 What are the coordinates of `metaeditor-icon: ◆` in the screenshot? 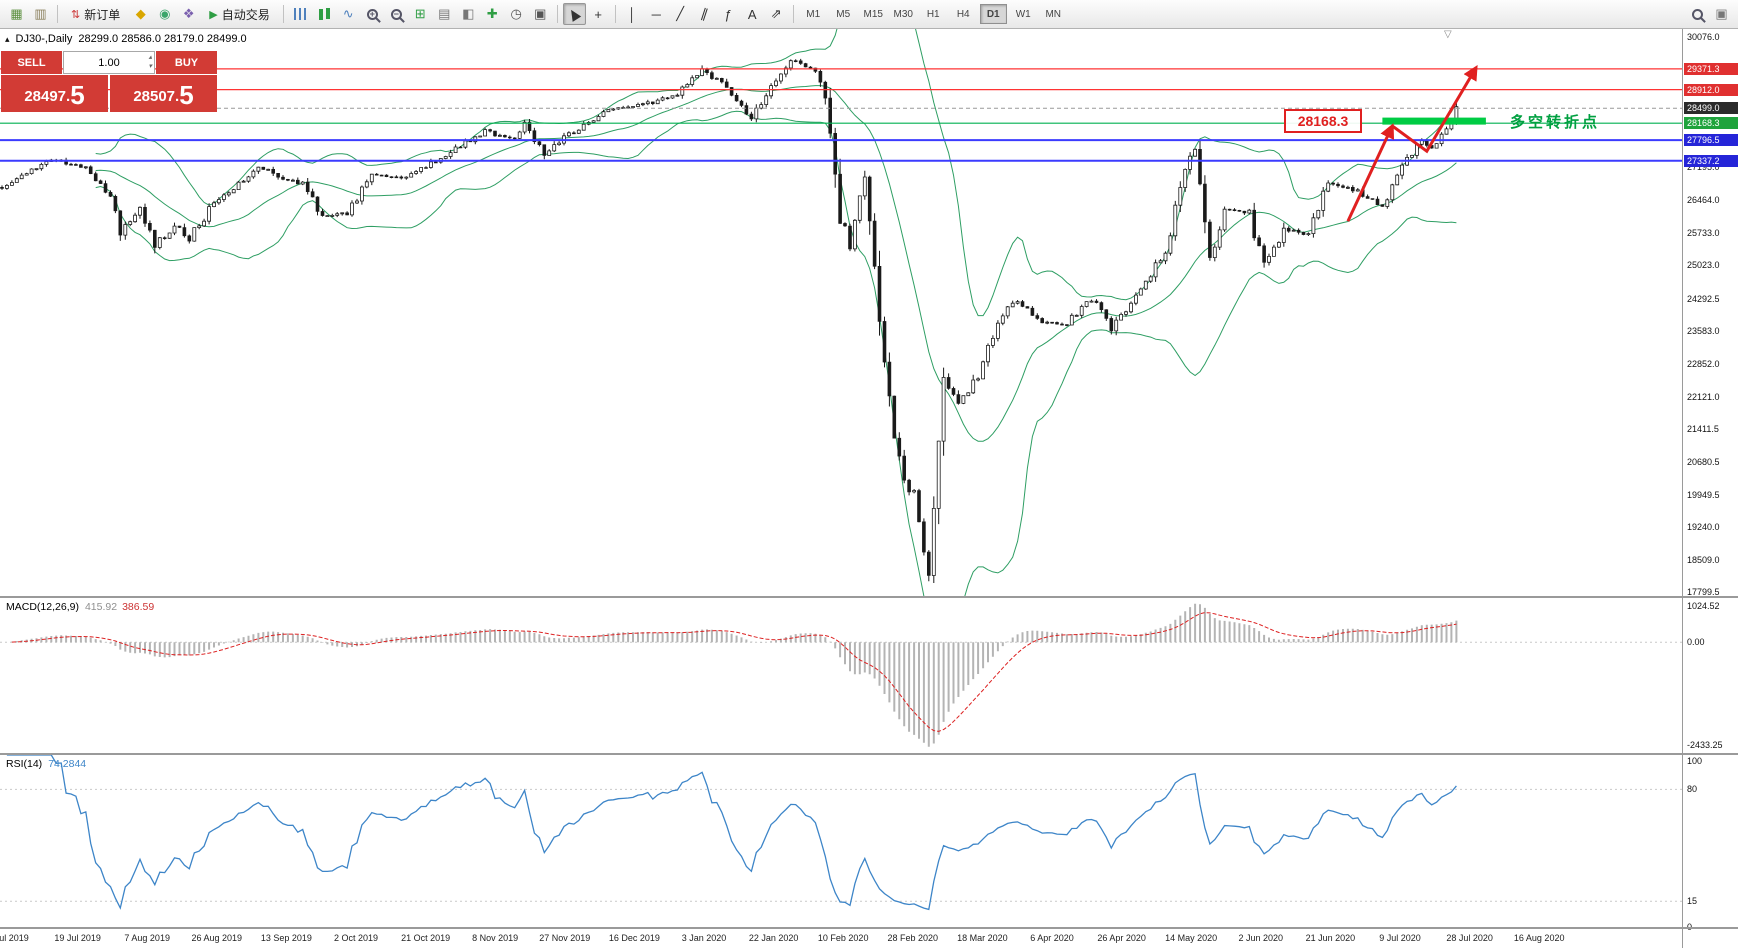 It's located at (140, 13).